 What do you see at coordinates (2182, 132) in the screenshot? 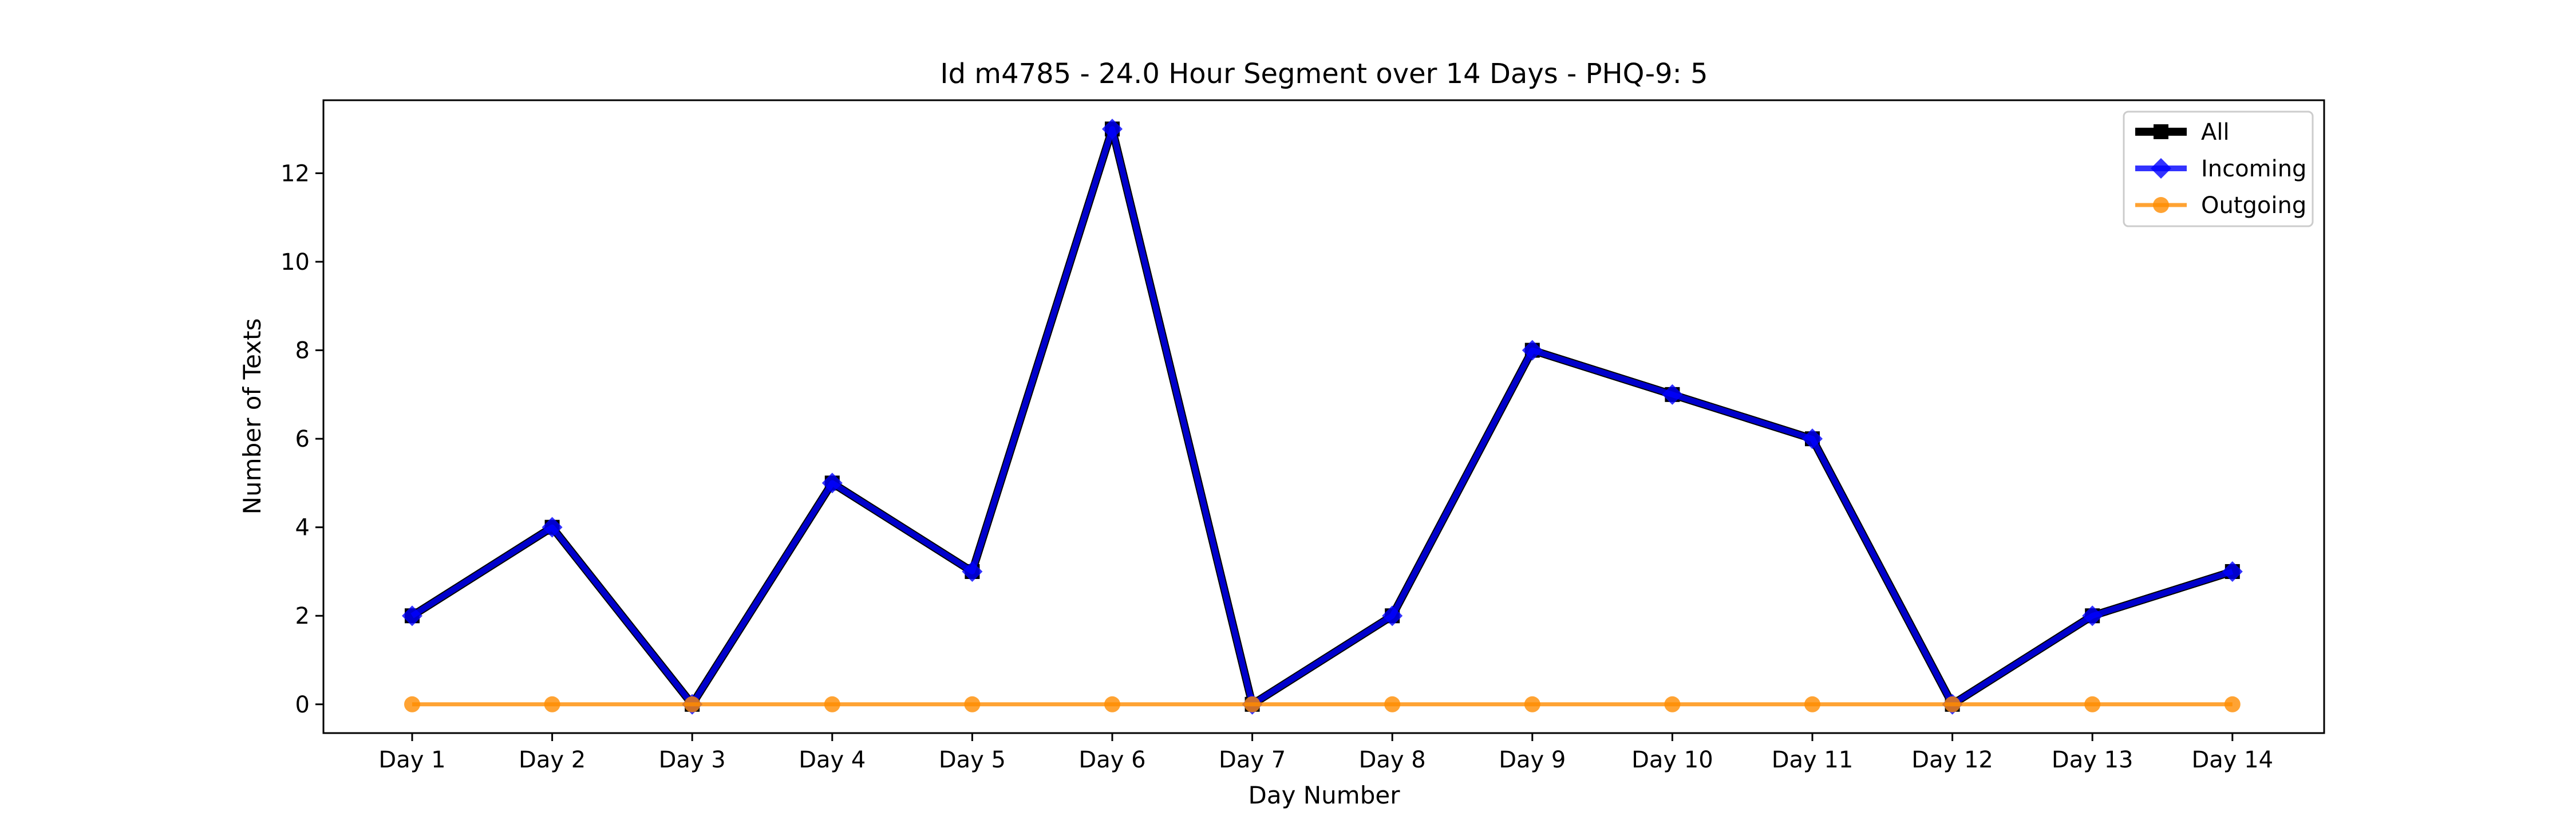
I see `legend-item: All` at bounding box center [2182, 132].